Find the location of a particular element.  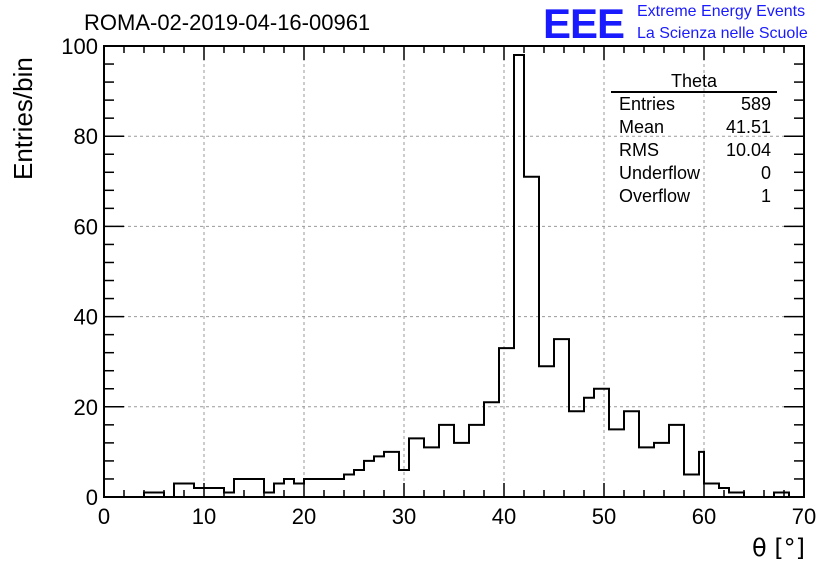

stats-label: Entries is located at coordinates (647, 104).